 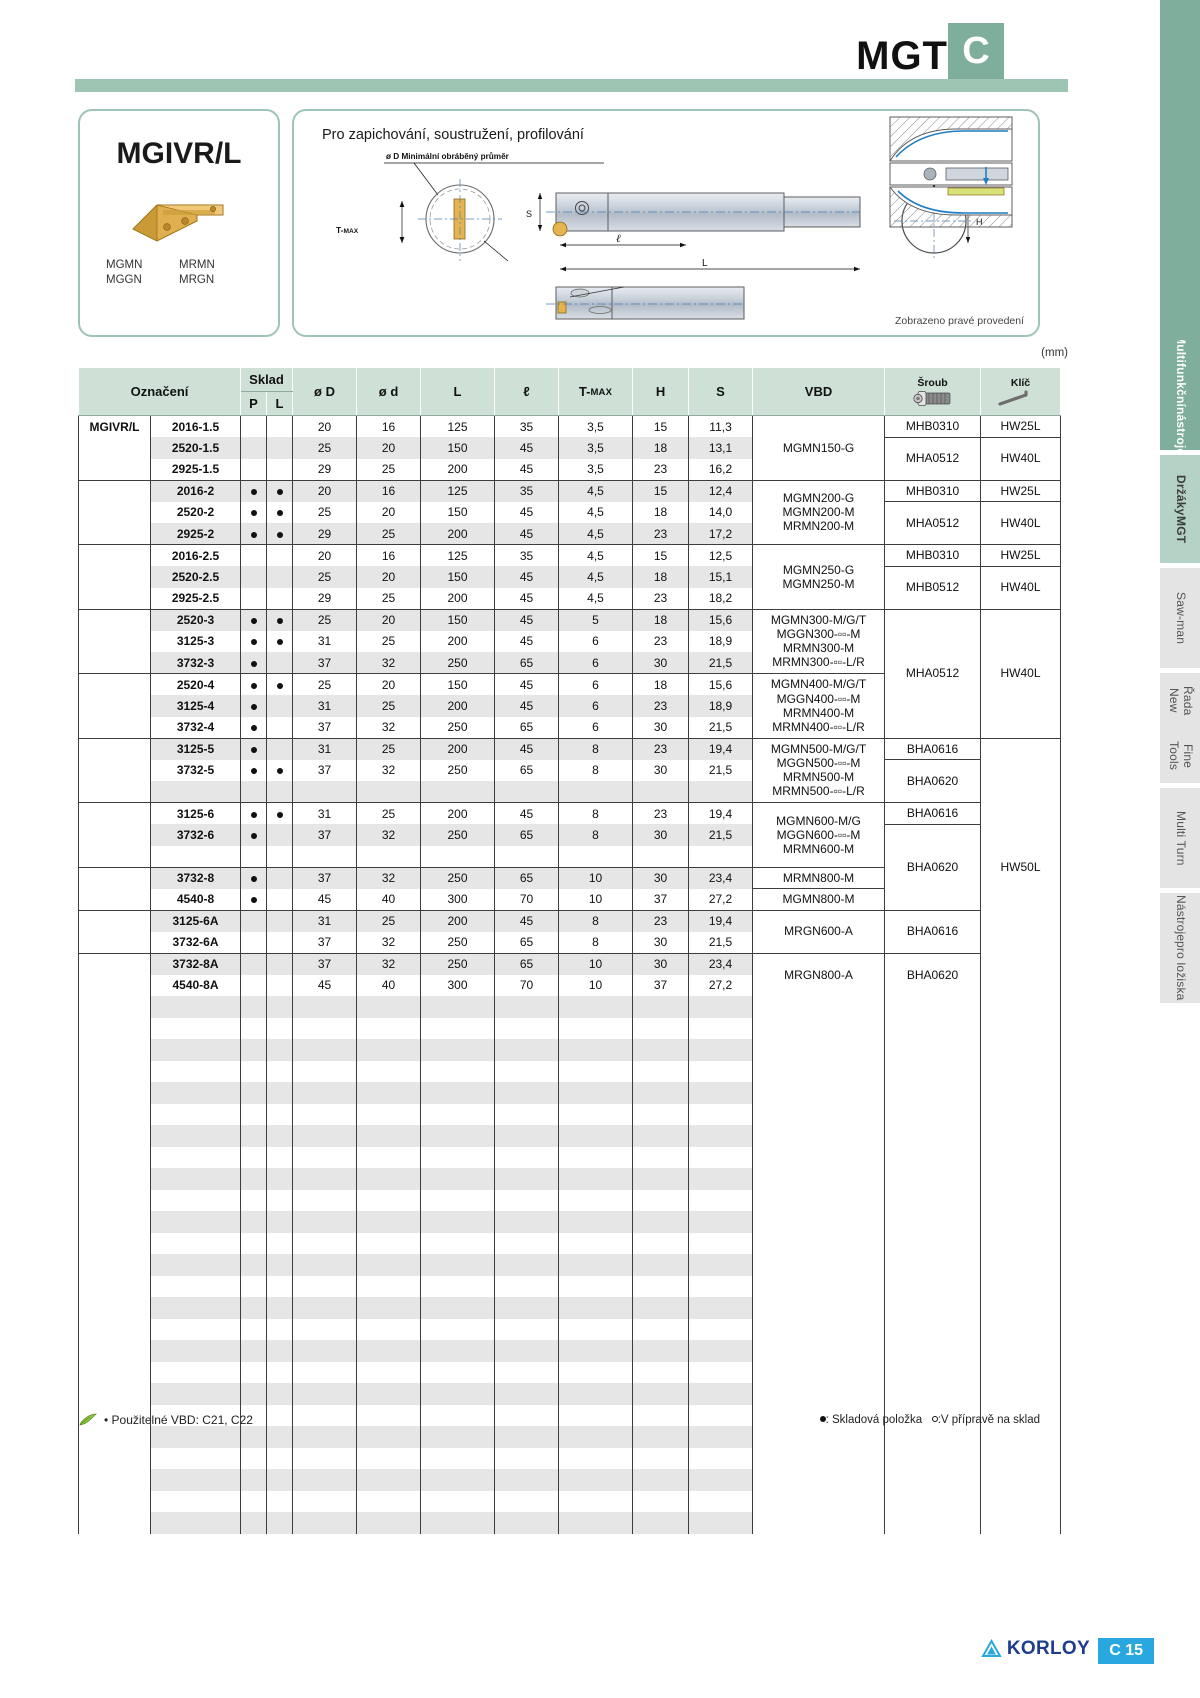 I want to click on cell-L: 125, so click(x=458, y=426).